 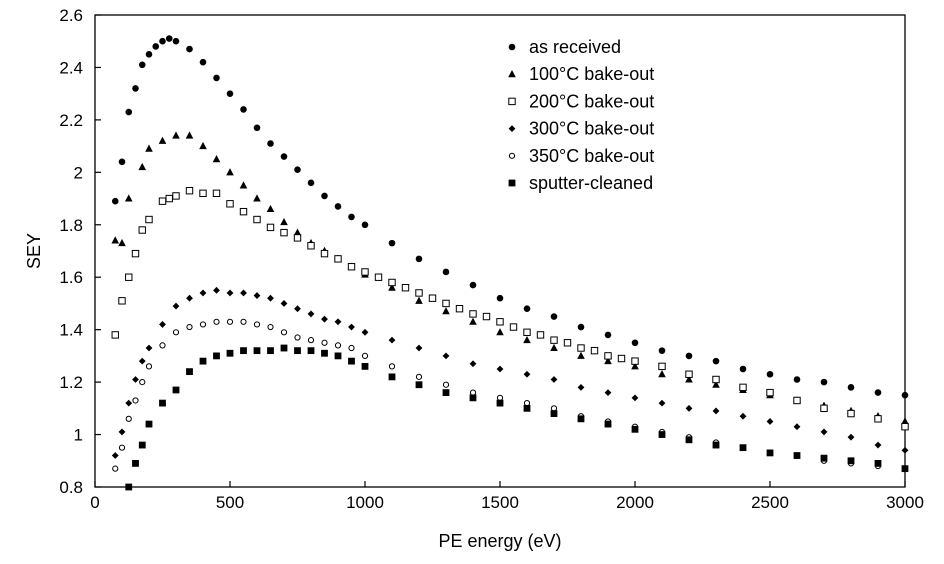 I want to click on y-tick-label: 1.6, so click(x=71, y=277).